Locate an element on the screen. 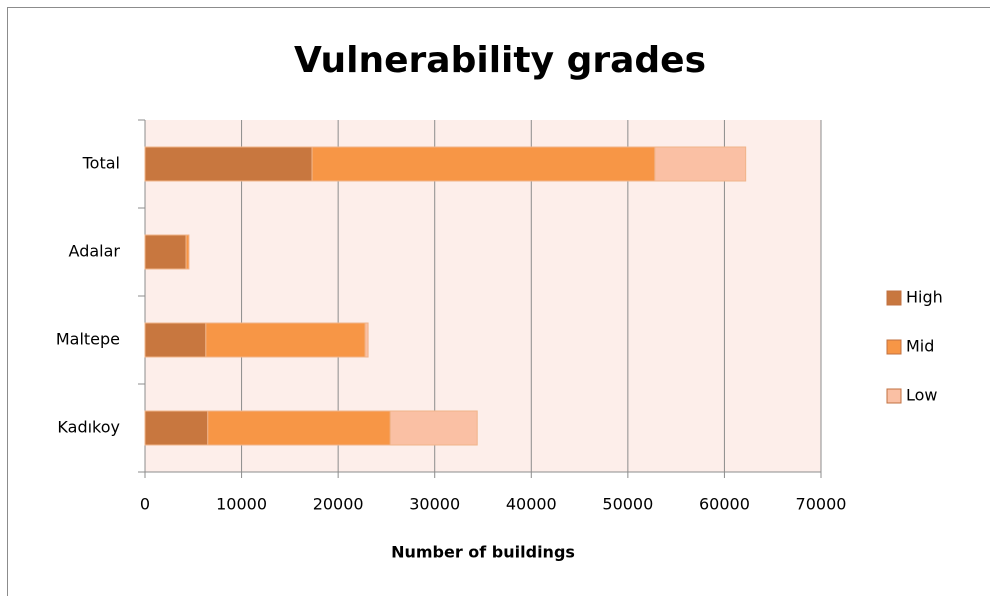 The image size is (990, 600). legend-label: High is located at coordinates (924, 297).